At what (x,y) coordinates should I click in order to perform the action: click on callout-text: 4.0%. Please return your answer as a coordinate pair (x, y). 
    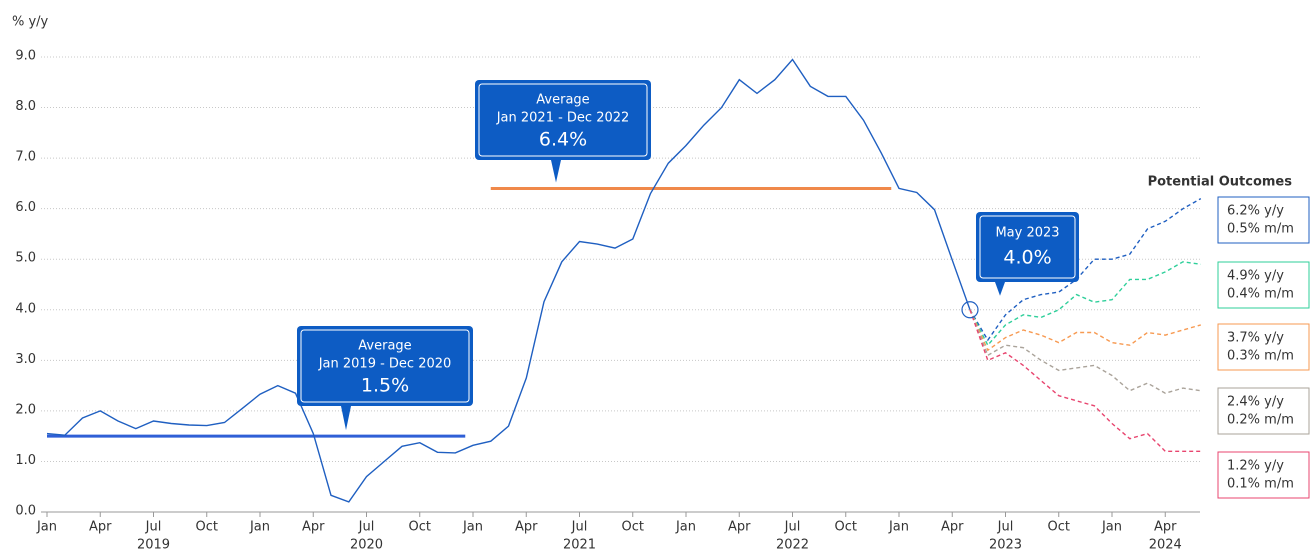
    Looking at the image, I should click on (1027, 258).